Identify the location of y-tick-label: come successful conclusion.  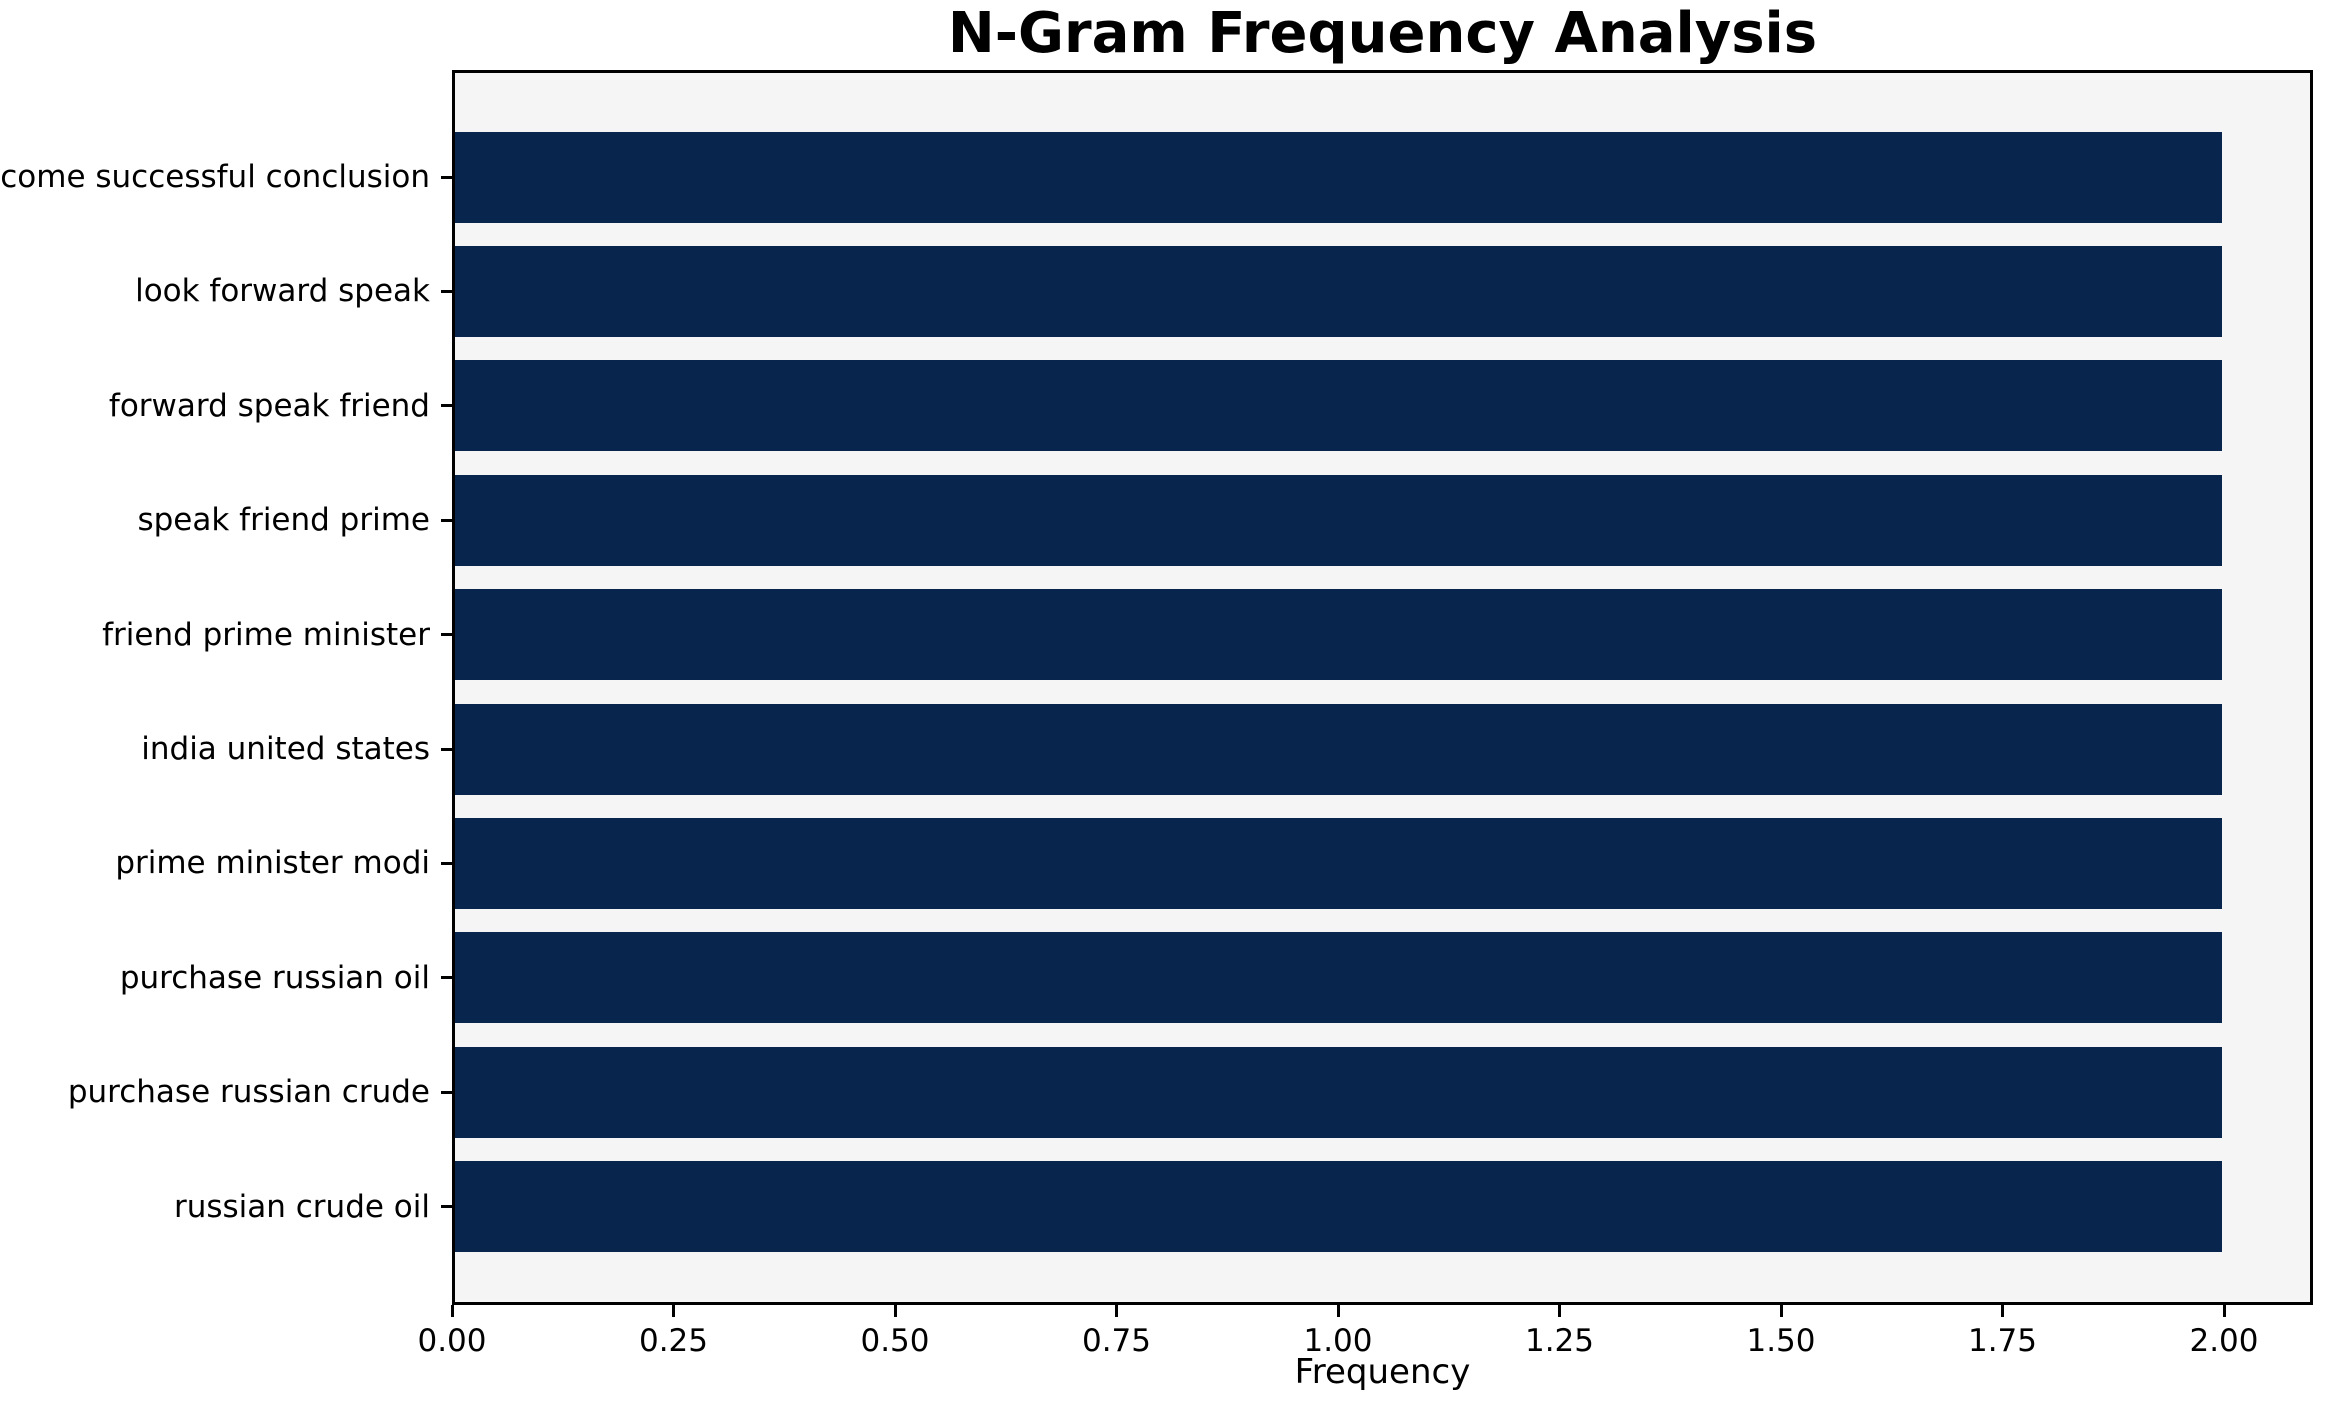
(215, 177).